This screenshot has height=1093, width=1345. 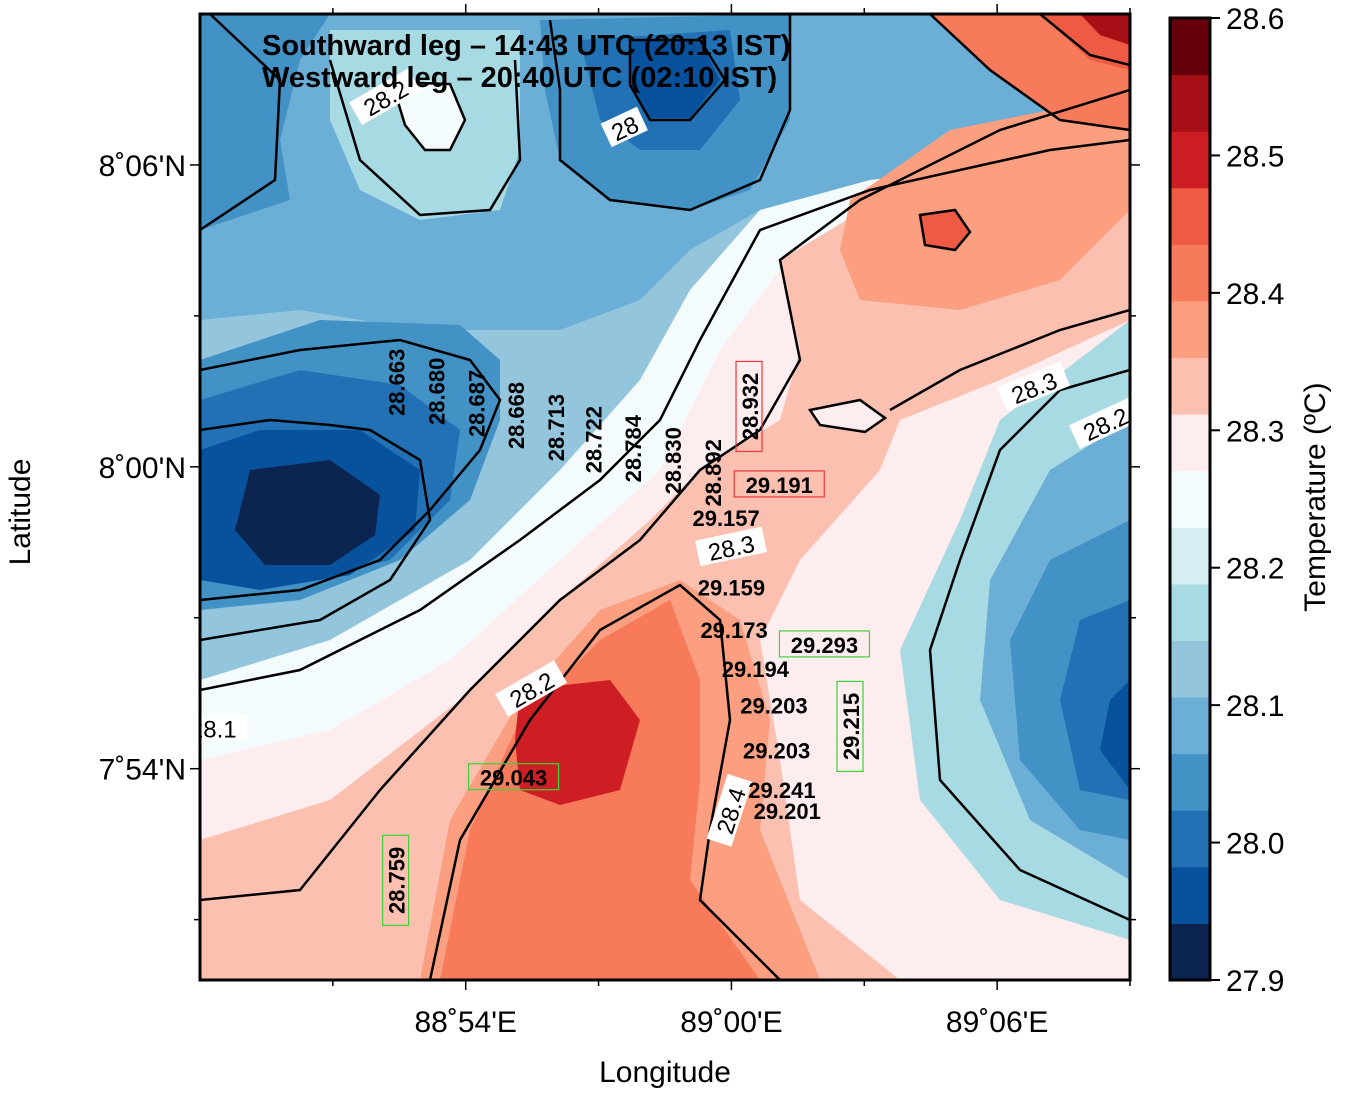 I want to click on fill-band-cool-north-inner, so click(x=265, y=122).